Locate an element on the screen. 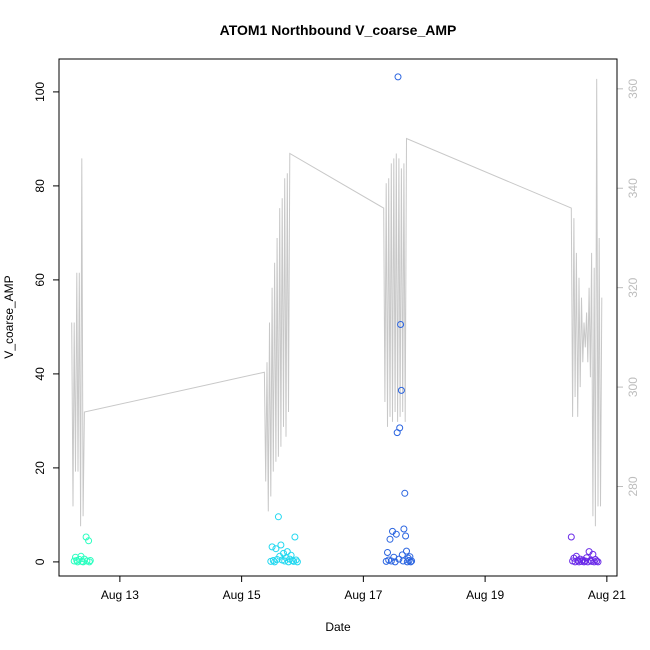 This screenshot has width=650, height=650. y-tick-label: 0 is located at coordinates (40, 561).